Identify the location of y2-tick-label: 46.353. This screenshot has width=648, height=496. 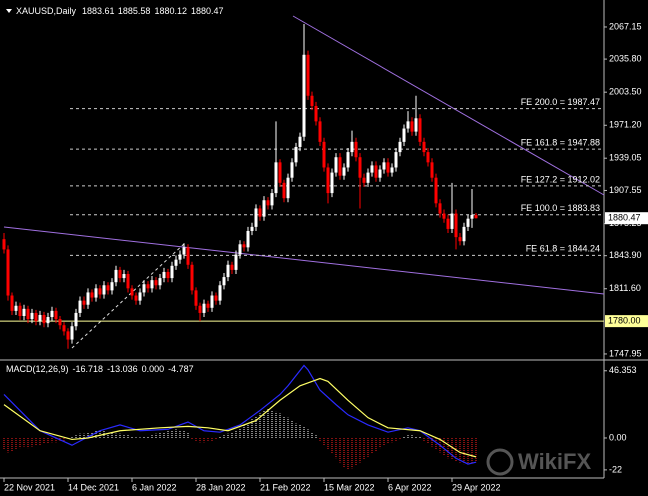
(623, 370).